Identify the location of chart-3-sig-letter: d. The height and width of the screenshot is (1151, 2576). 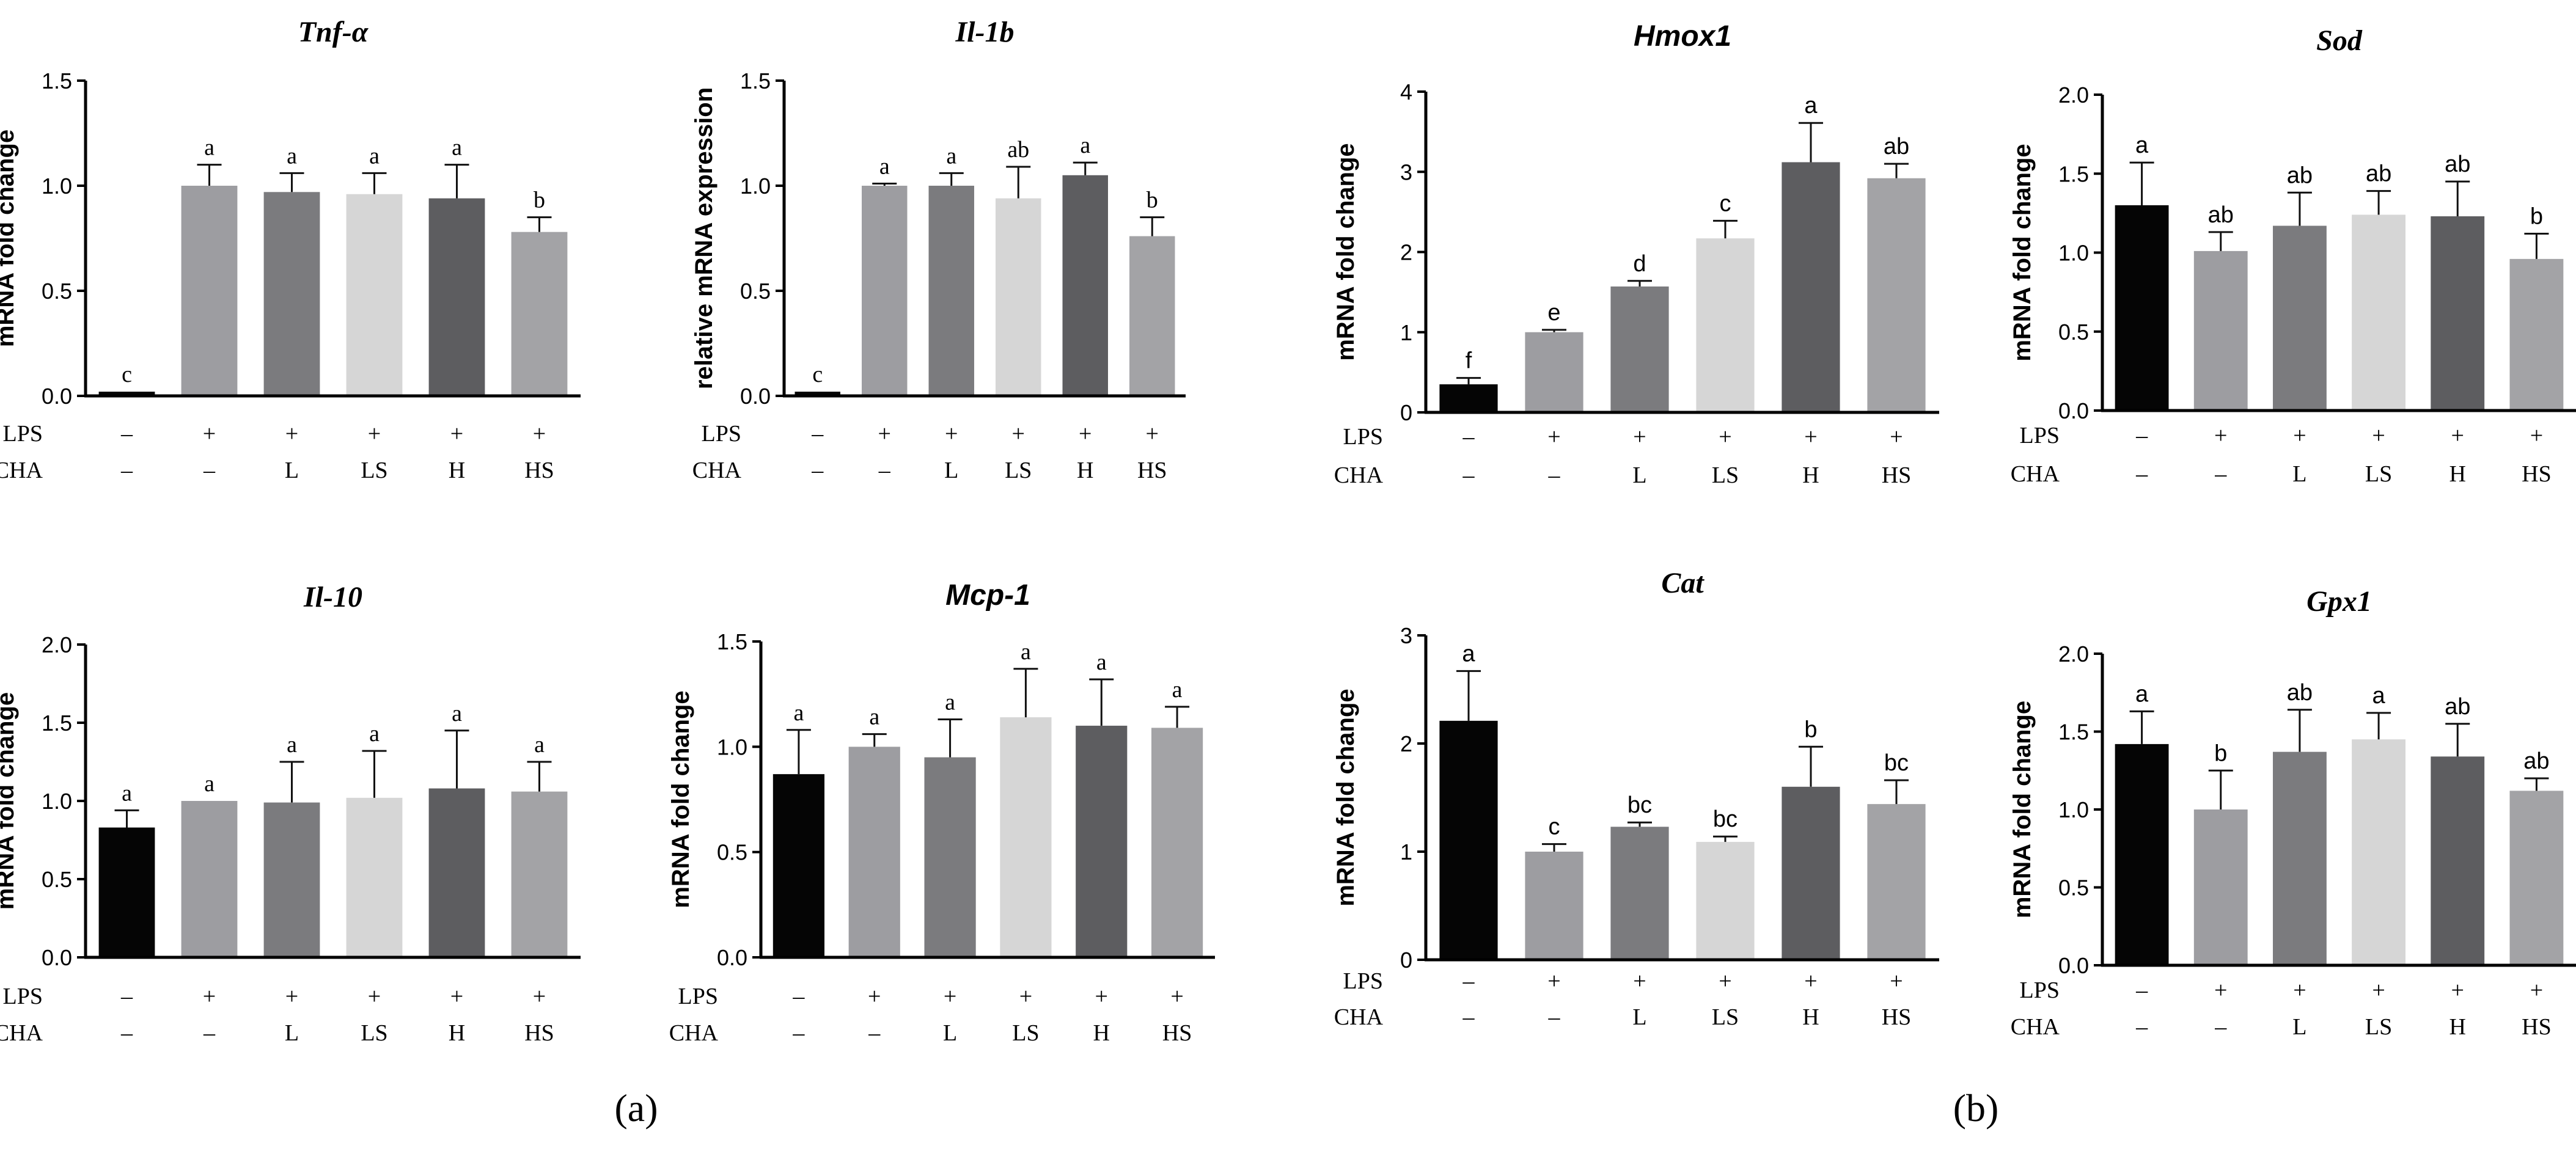
(1639, 264).